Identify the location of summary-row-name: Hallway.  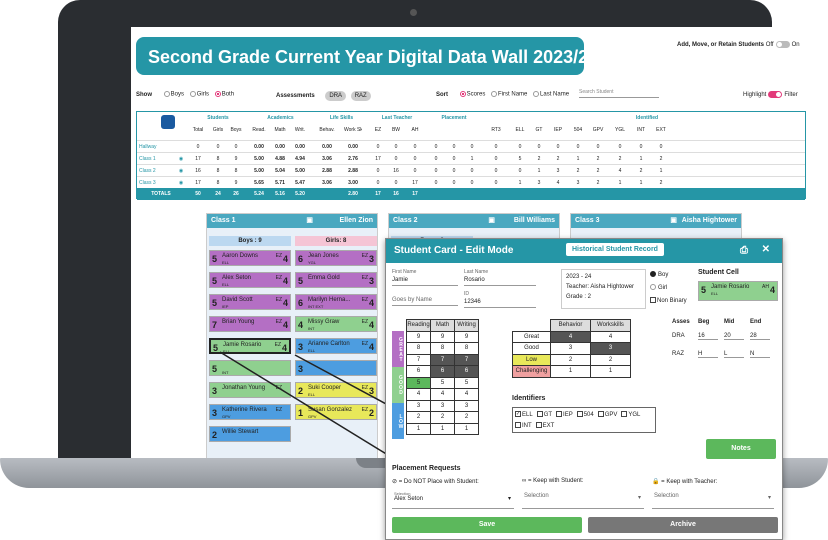
(148, 147).